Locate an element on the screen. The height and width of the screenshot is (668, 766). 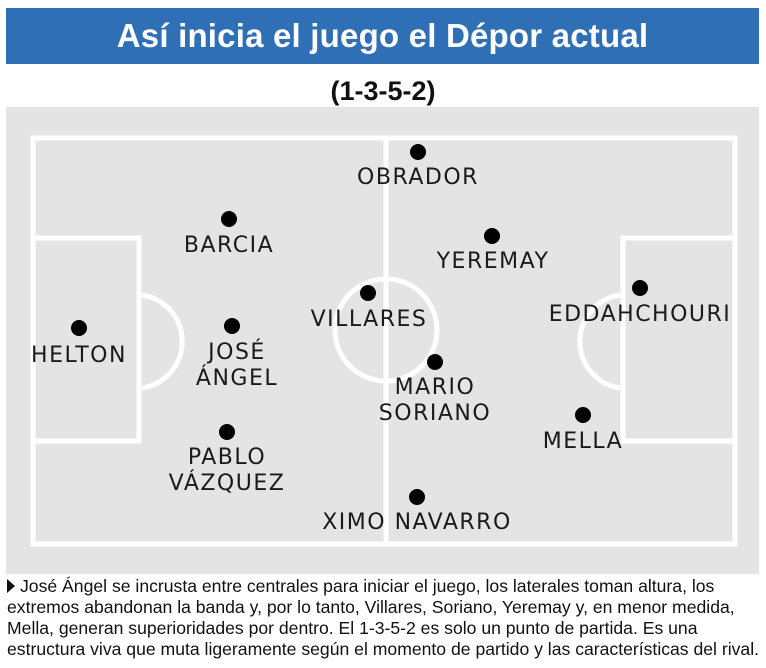
player-name-line: BARCIA is located at coordinates (229, 245).